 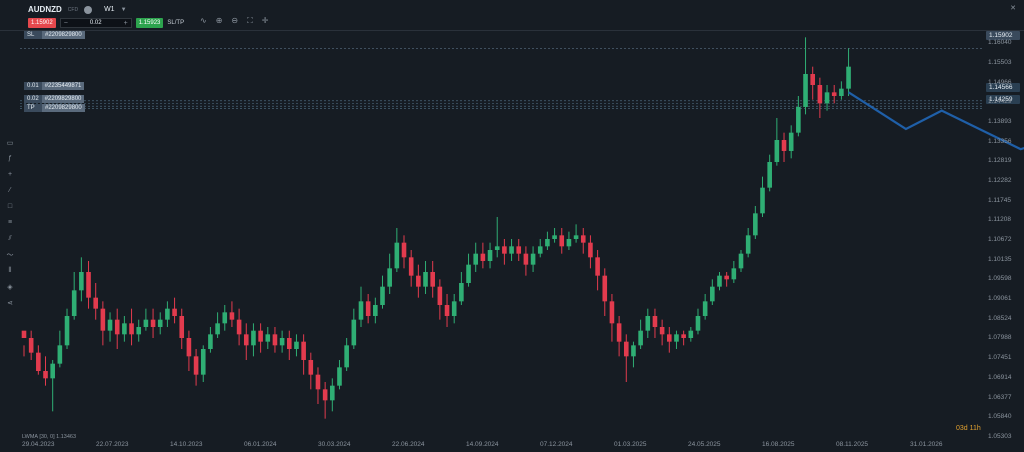 I want to click on x-tick-label: 08.11.2025, so click(x=852, y=444).